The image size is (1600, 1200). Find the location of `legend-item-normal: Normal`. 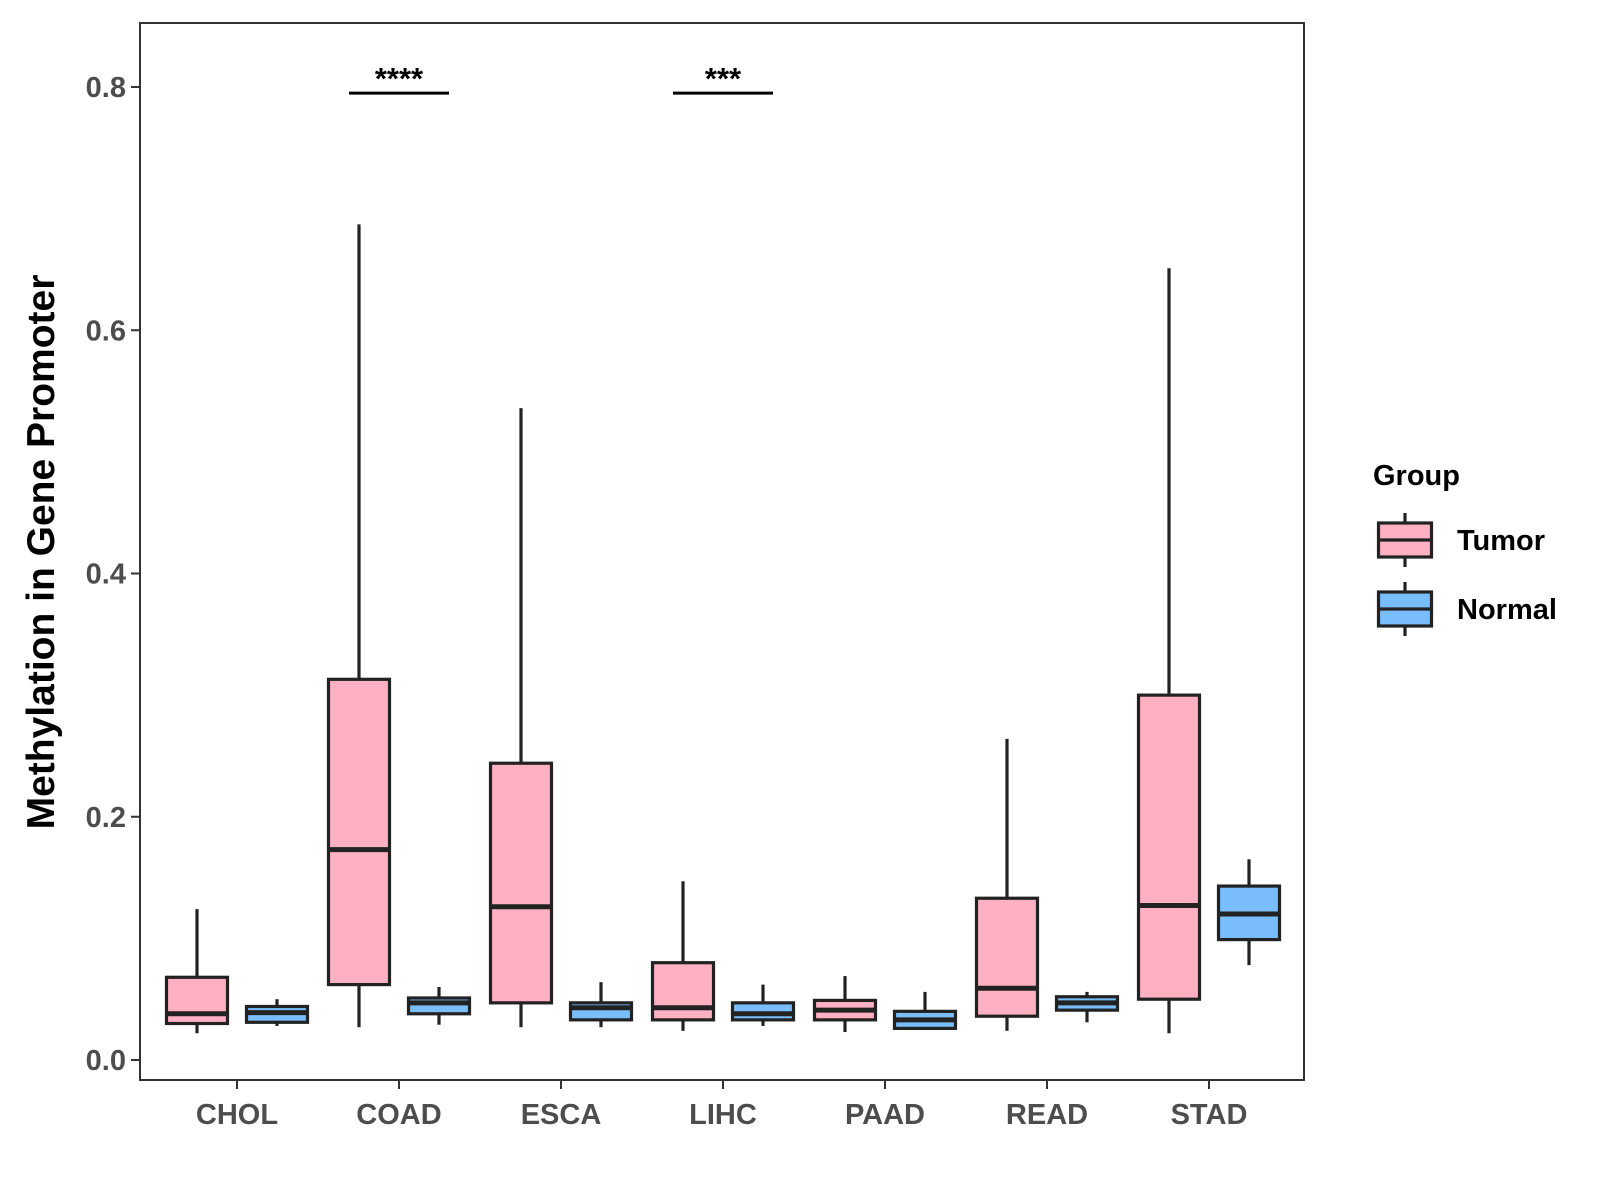

legend-item-normal: Normal is located at coordinates (1466, 609).